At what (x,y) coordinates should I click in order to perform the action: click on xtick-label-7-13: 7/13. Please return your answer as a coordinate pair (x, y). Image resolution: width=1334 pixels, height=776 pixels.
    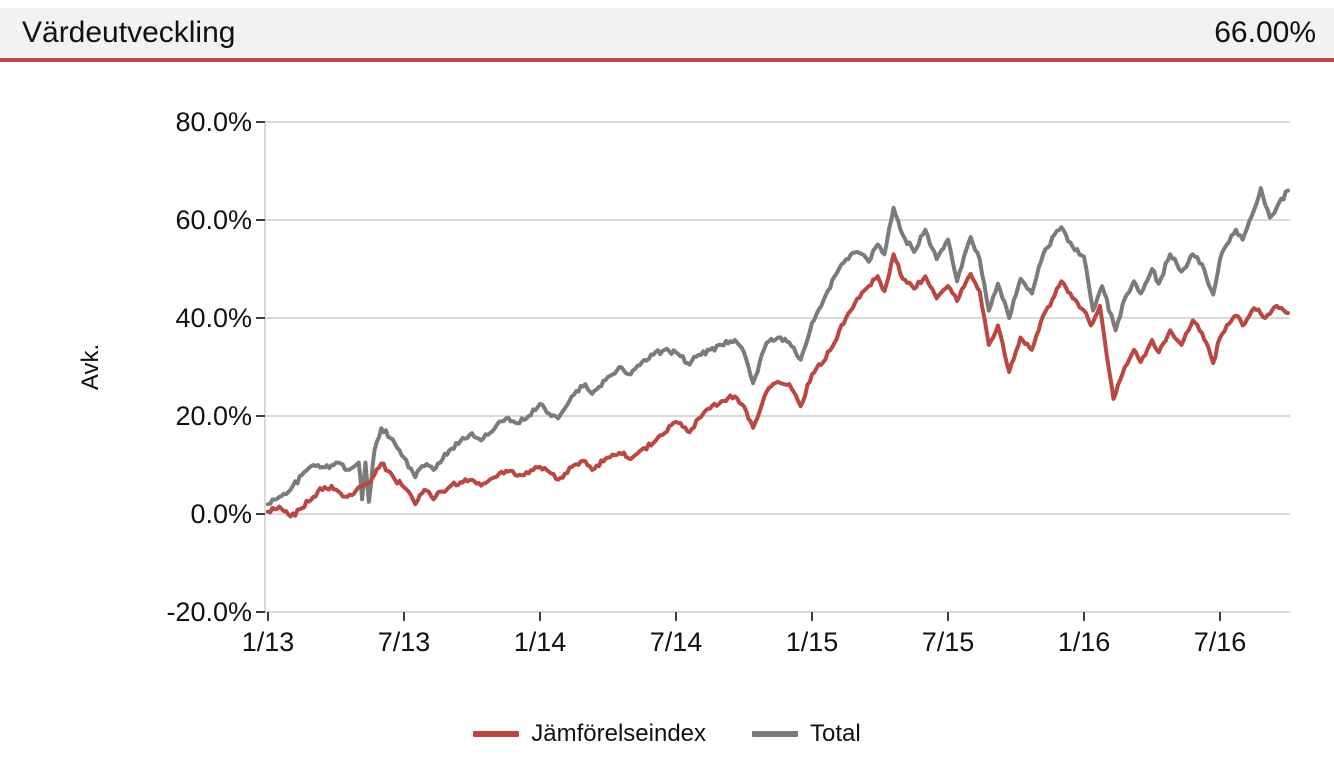
    Looking at the image, I should click on (404, 642).